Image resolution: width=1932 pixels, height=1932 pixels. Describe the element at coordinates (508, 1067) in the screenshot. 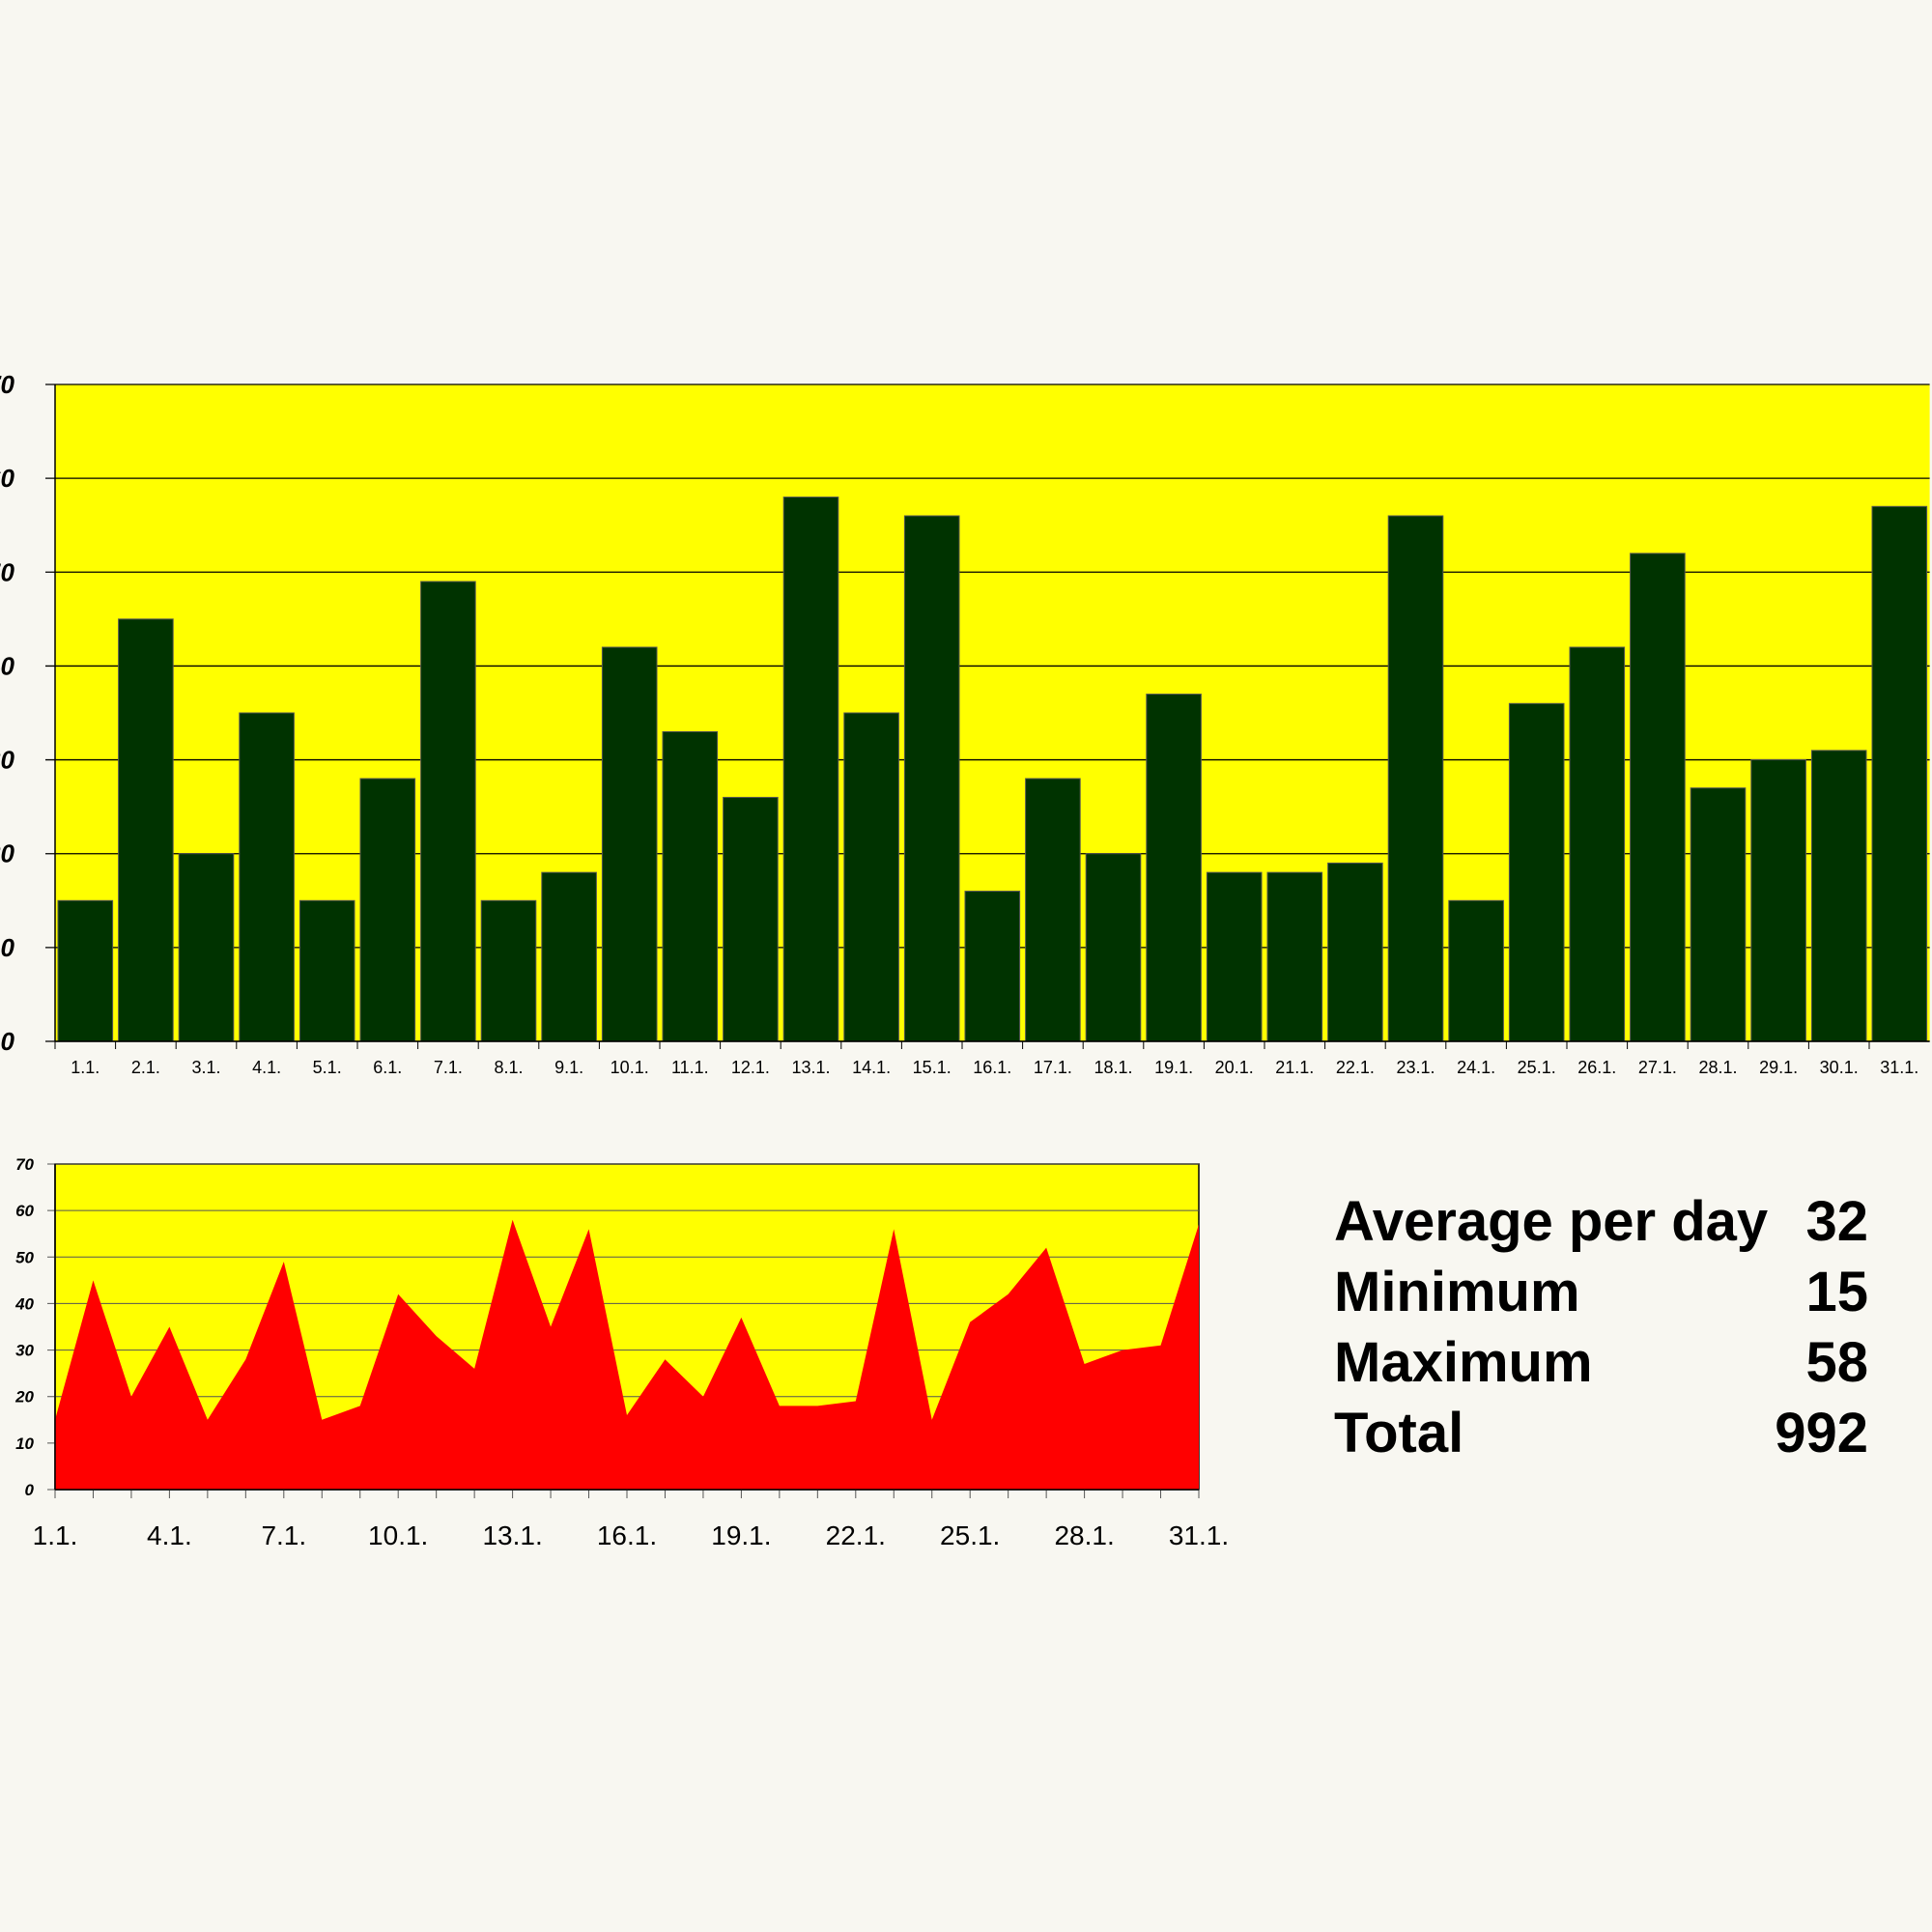

I see `bar-x-tick-label: 8.1.` at that location.